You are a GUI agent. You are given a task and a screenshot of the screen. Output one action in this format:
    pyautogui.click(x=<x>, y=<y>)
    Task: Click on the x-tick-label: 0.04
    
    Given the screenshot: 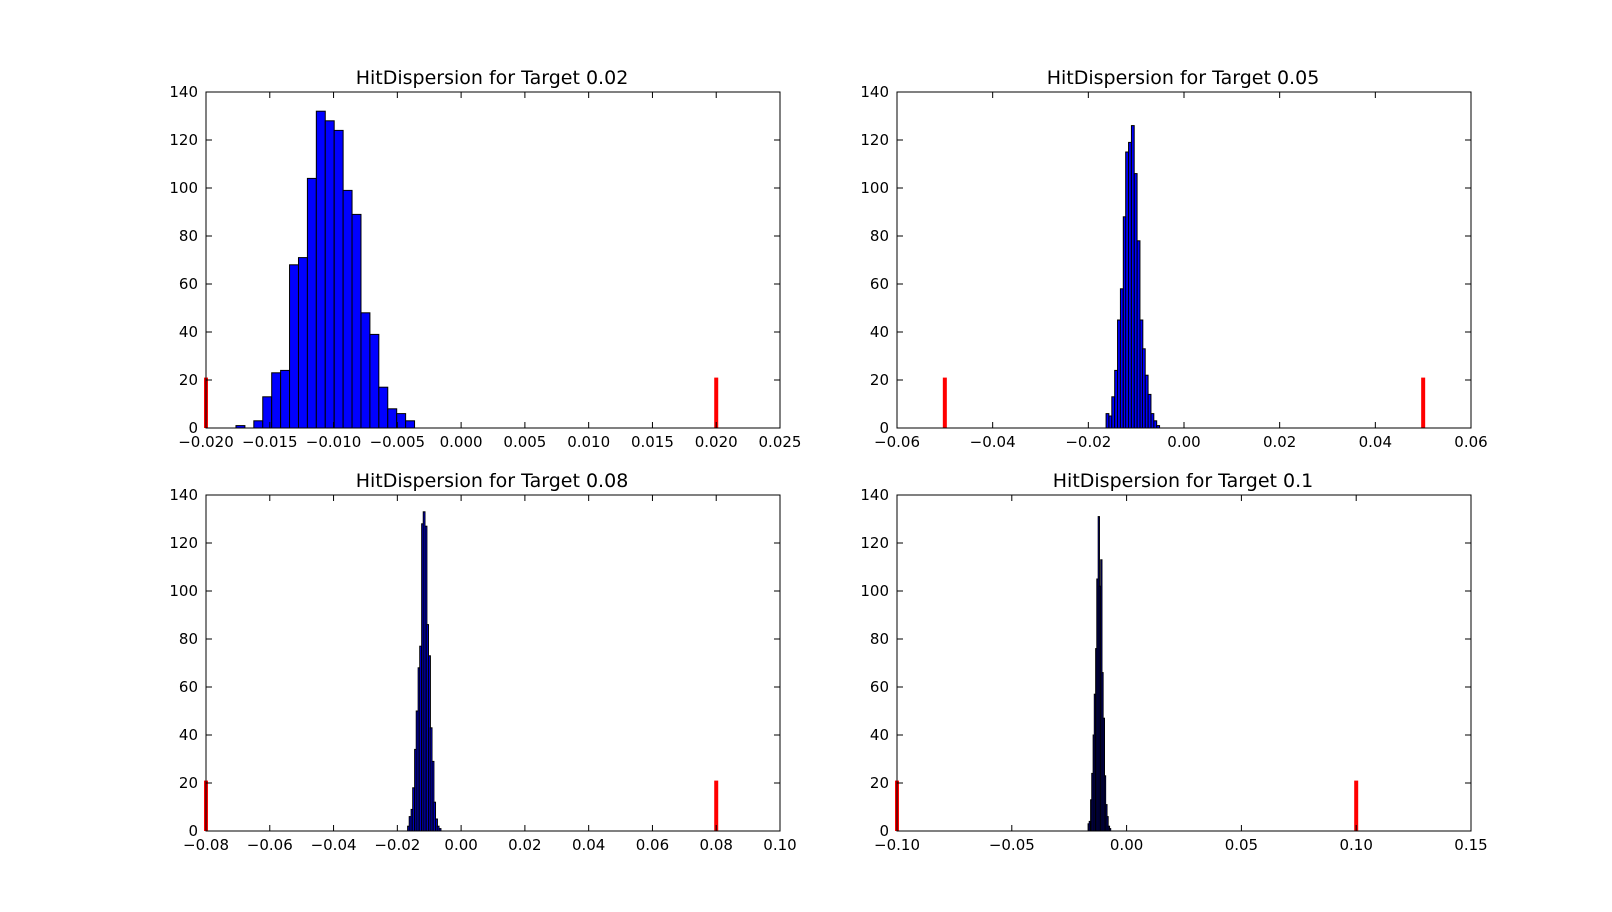 What is the action you would take?
    pyautogui.click(x=1375, y=442)
    